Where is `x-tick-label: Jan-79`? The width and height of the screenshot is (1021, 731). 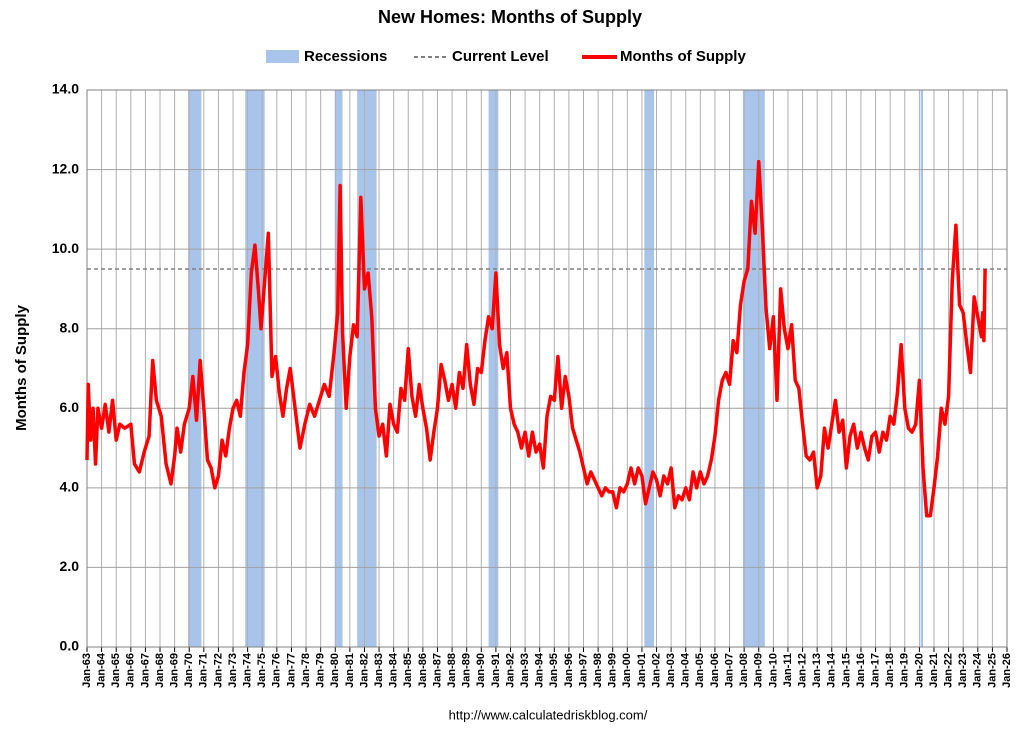 x-tick-label: Jan-79 is located at coordinates (321, 670).